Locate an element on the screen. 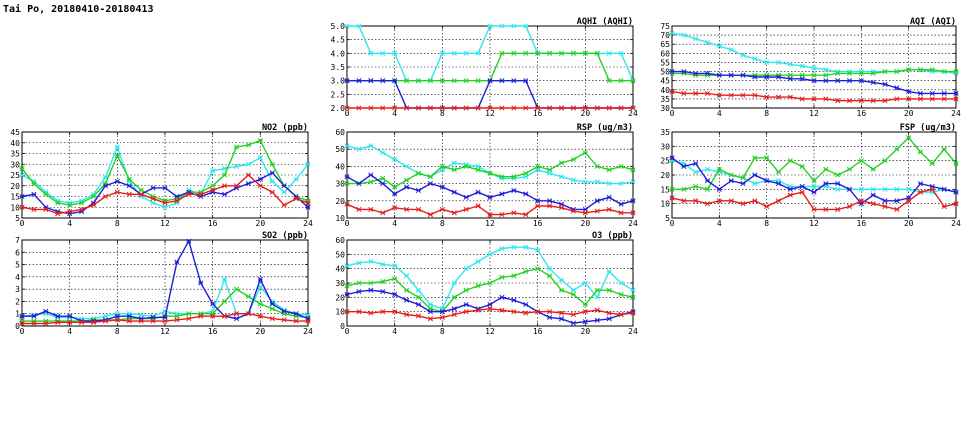 Image resolution: width=975 pixels, height=447 pixels. aqi-ytick-label: 40 is located at coordinates (665, 90).